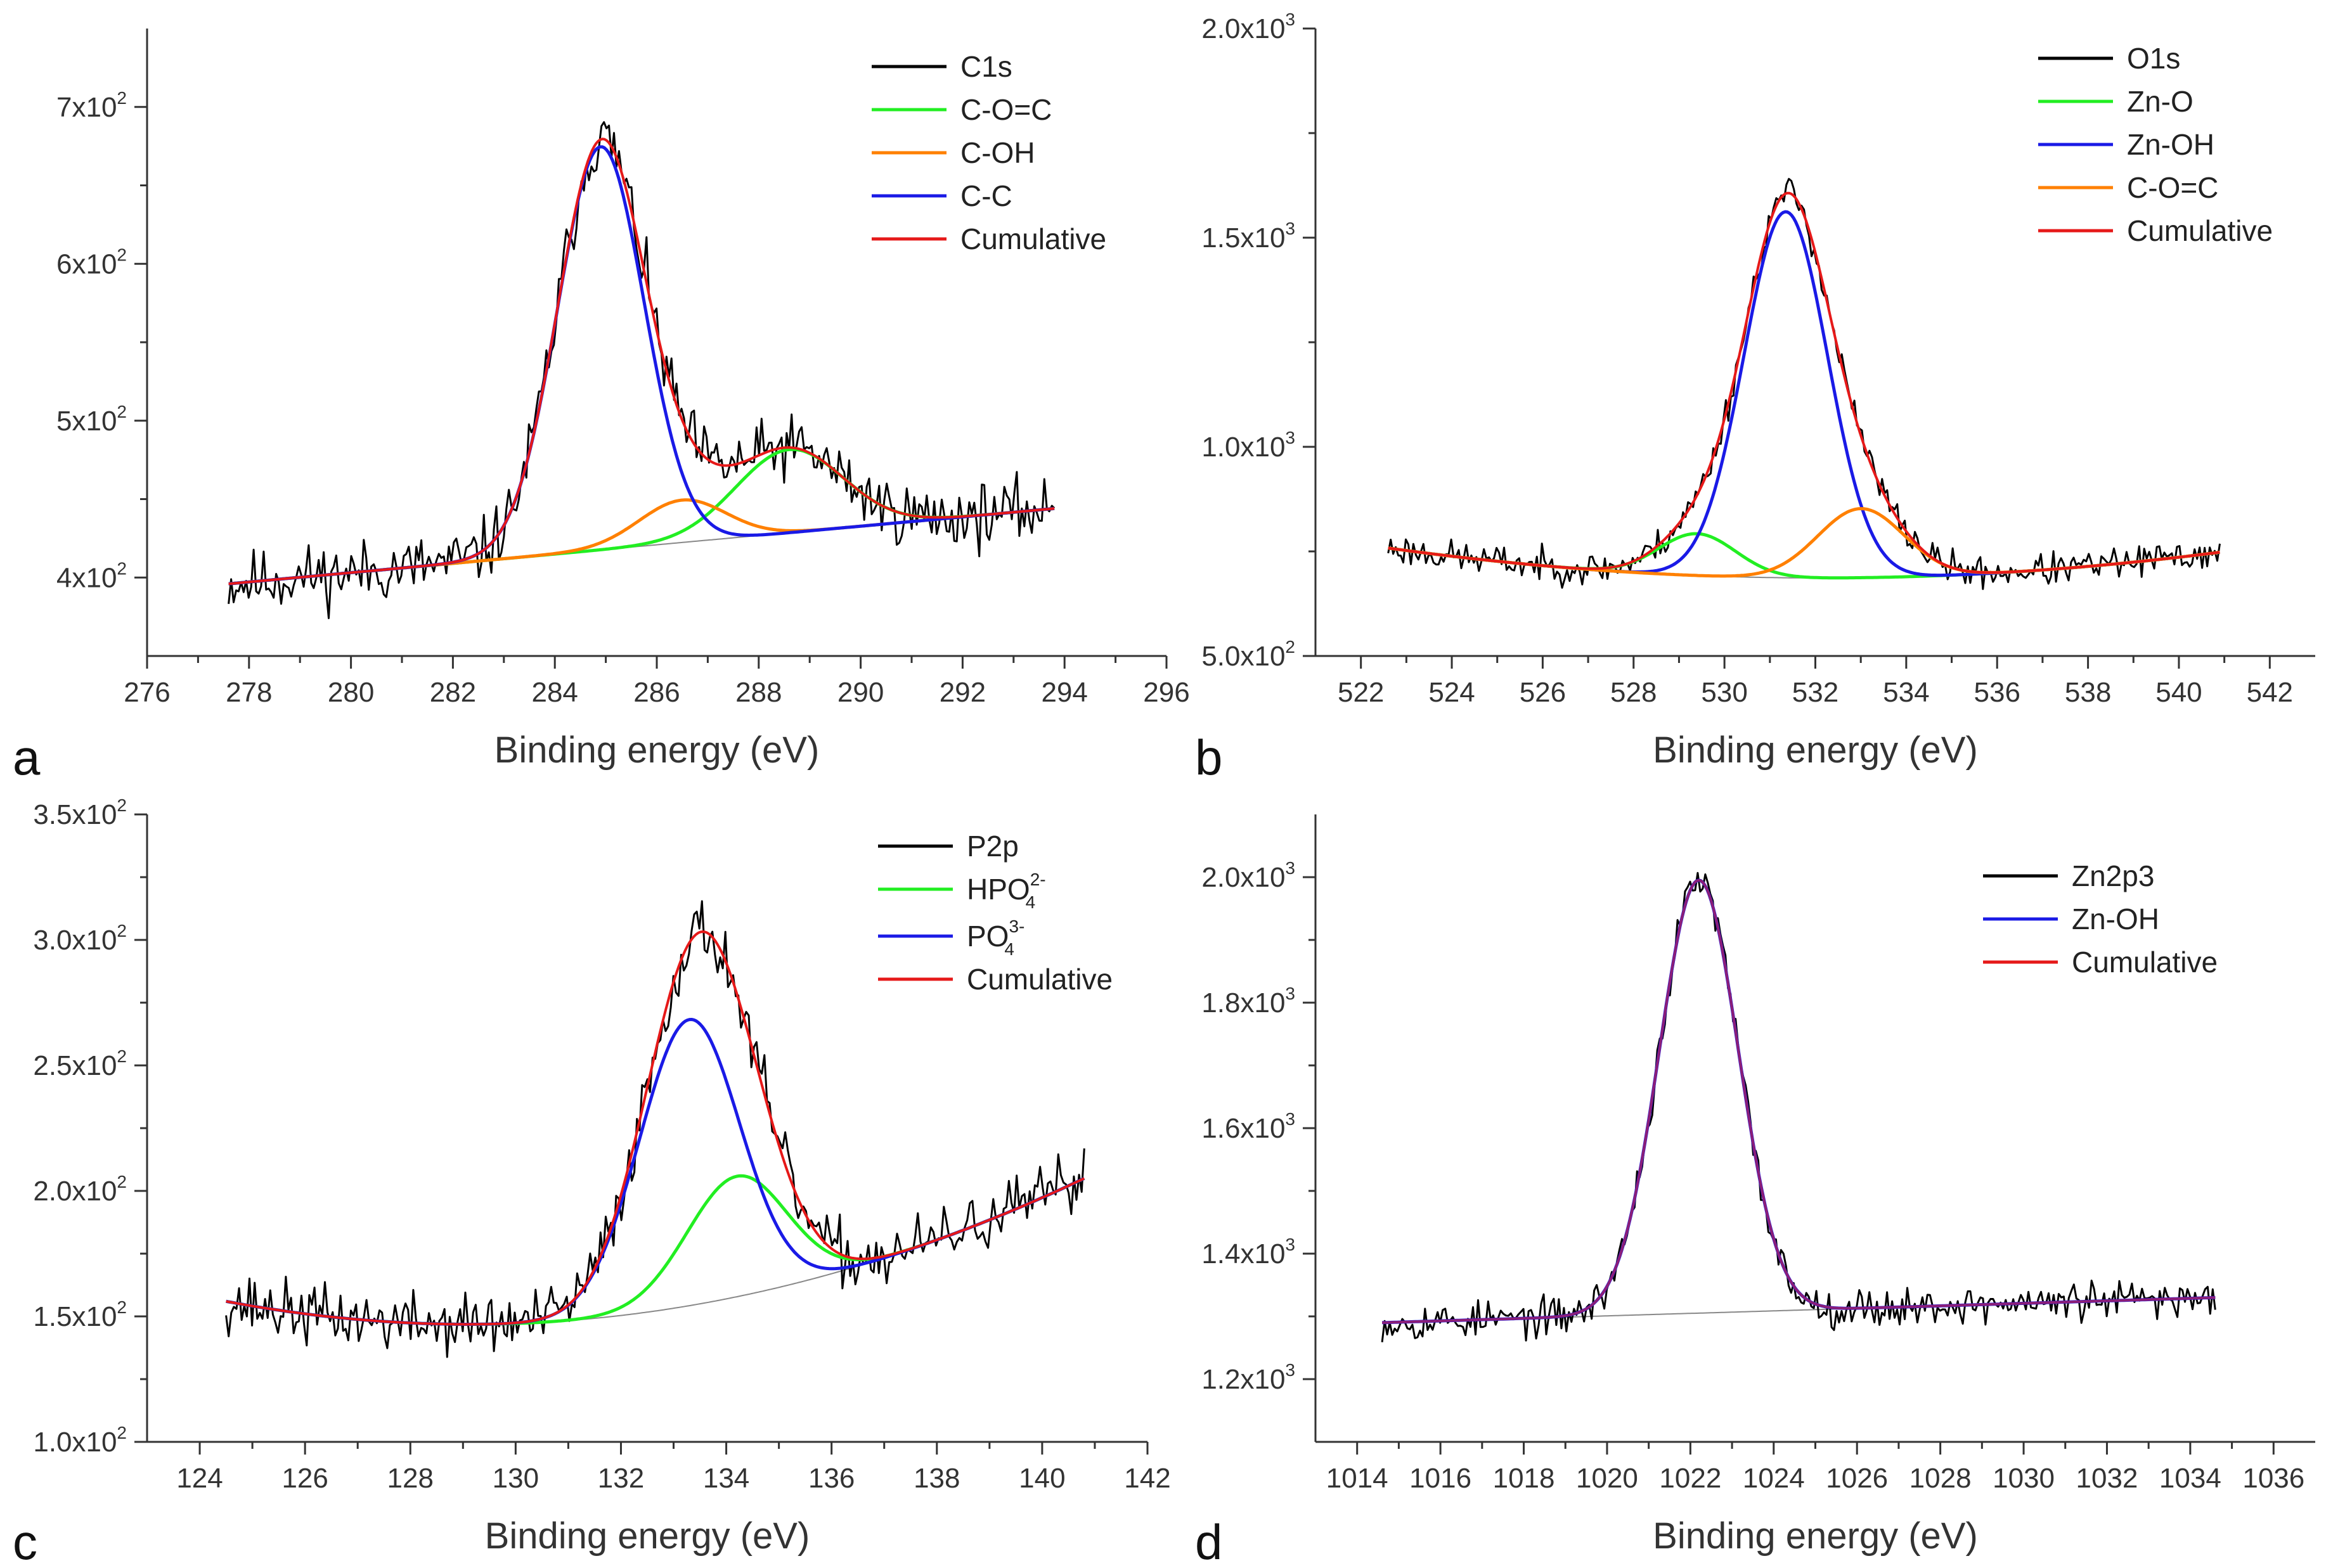 The width and height of the screenshot is (2326, 1568). Describe the element at coordinates (656, 692) in the screenshot. I see `x-tick-label: 286` at that location.